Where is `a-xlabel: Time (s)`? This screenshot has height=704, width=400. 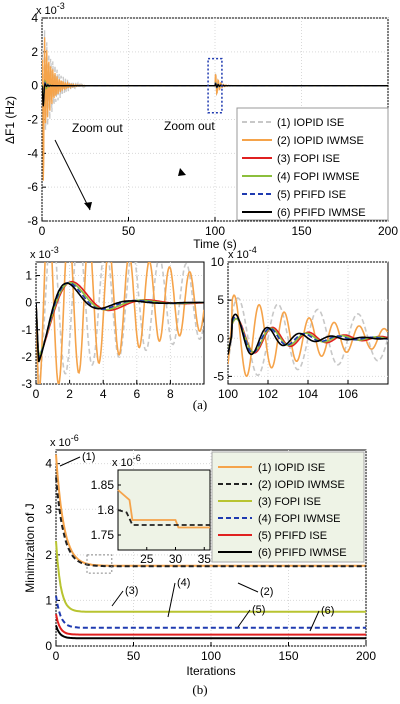 a-xlabel: Time (s) is located at coordinates (215, 244).